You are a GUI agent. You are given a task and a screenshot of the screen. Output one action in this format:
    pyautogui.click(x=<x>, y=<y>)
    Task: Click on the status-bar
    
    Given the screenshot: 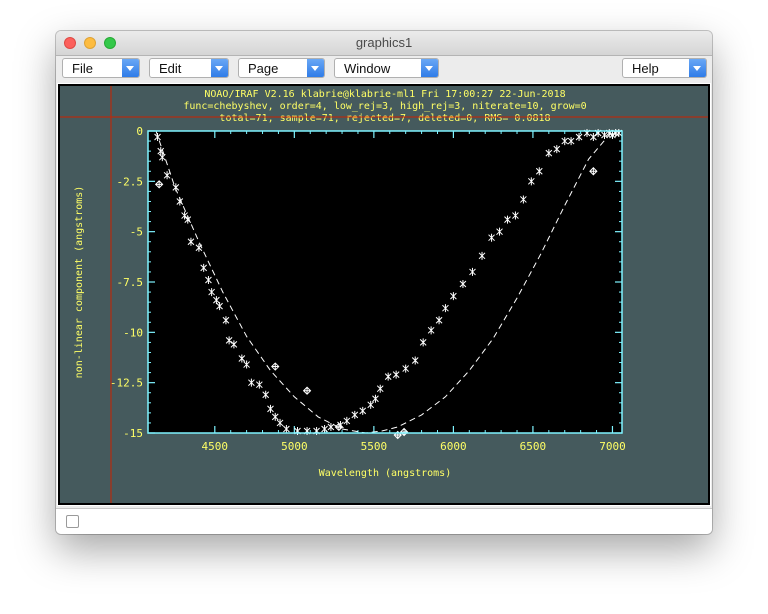 What is the action you would take?
    pyautogui.click(x=384, y=521)
    